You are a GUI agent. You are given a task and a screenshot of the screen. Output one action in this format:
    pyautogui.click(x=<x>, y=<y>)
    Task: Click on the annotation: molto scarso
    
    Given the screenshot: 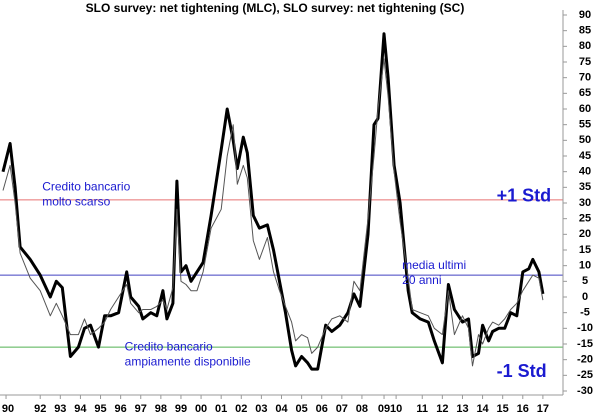 What is the action you would take?
    pyautogui.click(x=76, y=202)
    